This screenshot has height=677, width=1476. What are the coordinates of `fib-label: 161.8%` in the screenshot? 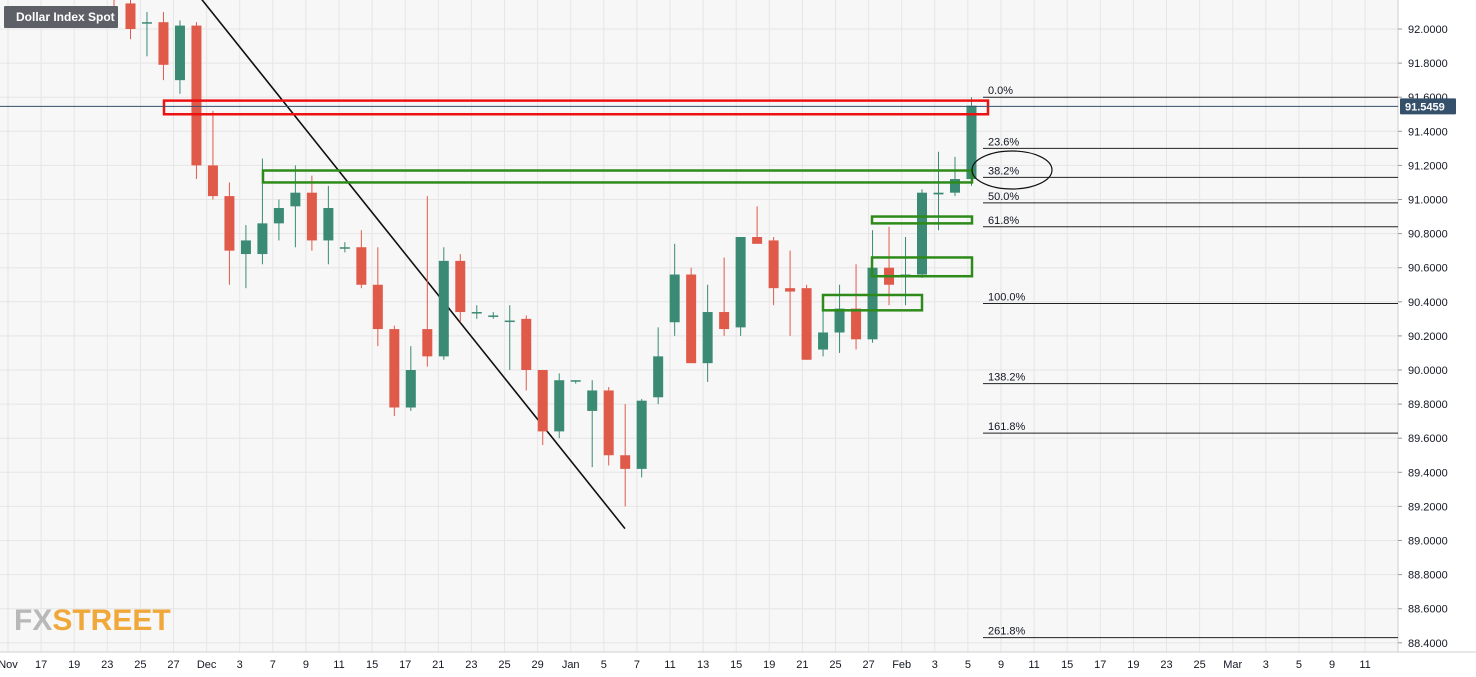 It's located at (1007, 427).